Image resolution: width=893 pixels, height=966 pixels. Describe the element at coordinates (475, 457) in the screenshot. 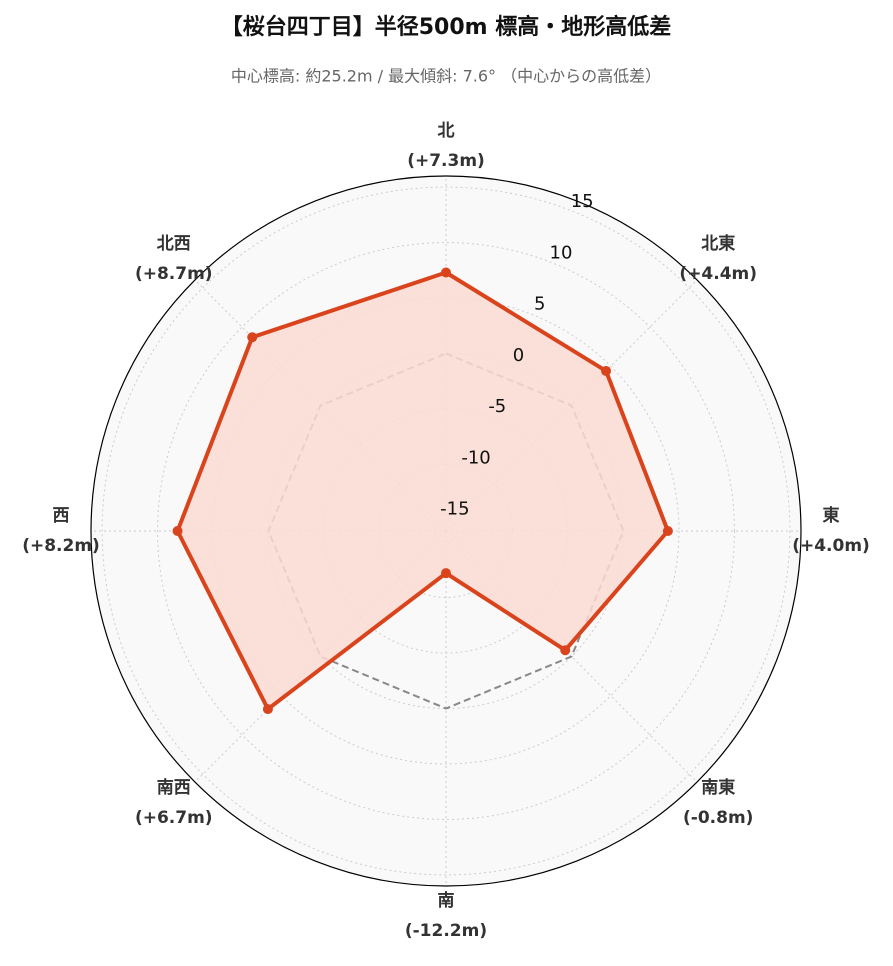

I see `r-tick-label: -10` at that location.